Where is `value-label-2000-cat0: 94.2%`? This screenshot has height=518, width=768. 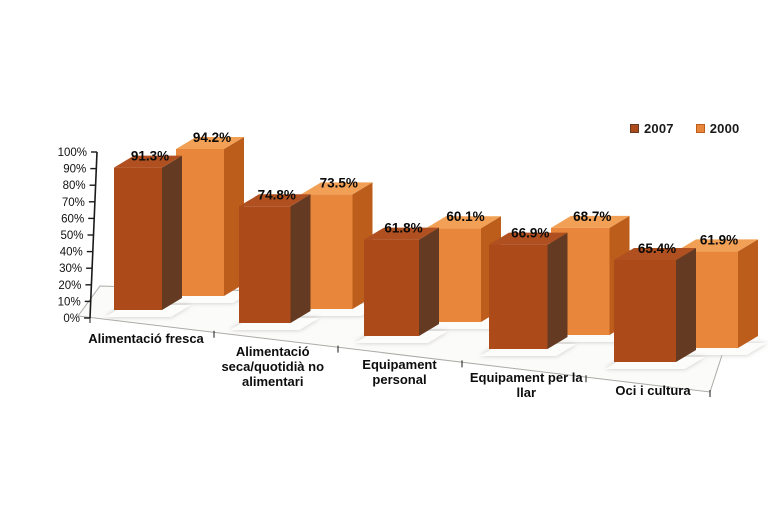 value-label-2000-cat0: 94.2% is located at coordinates (212, 137).